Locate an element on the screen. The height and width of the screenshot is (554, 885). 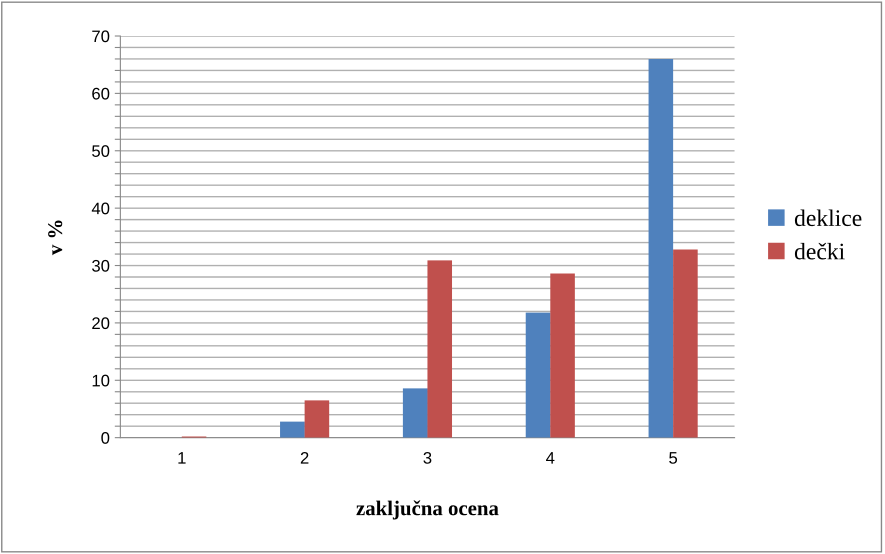
y-tick-label: 60 is located at coordinates (101, 94).